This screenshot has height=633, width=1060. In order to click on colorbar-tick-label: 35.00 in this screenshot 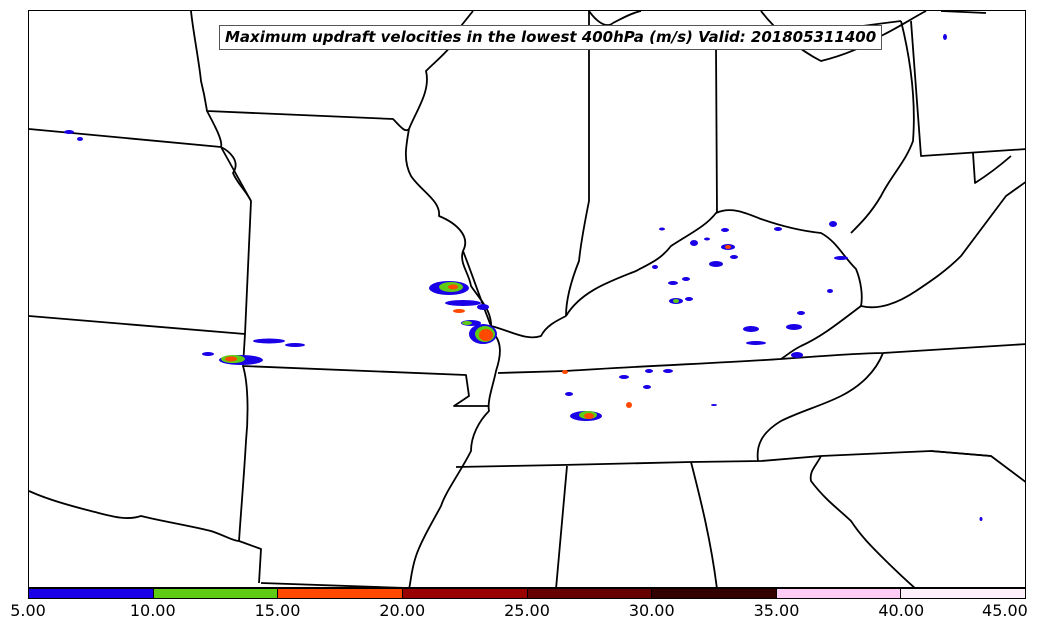, I will do `click(776, 610)`.